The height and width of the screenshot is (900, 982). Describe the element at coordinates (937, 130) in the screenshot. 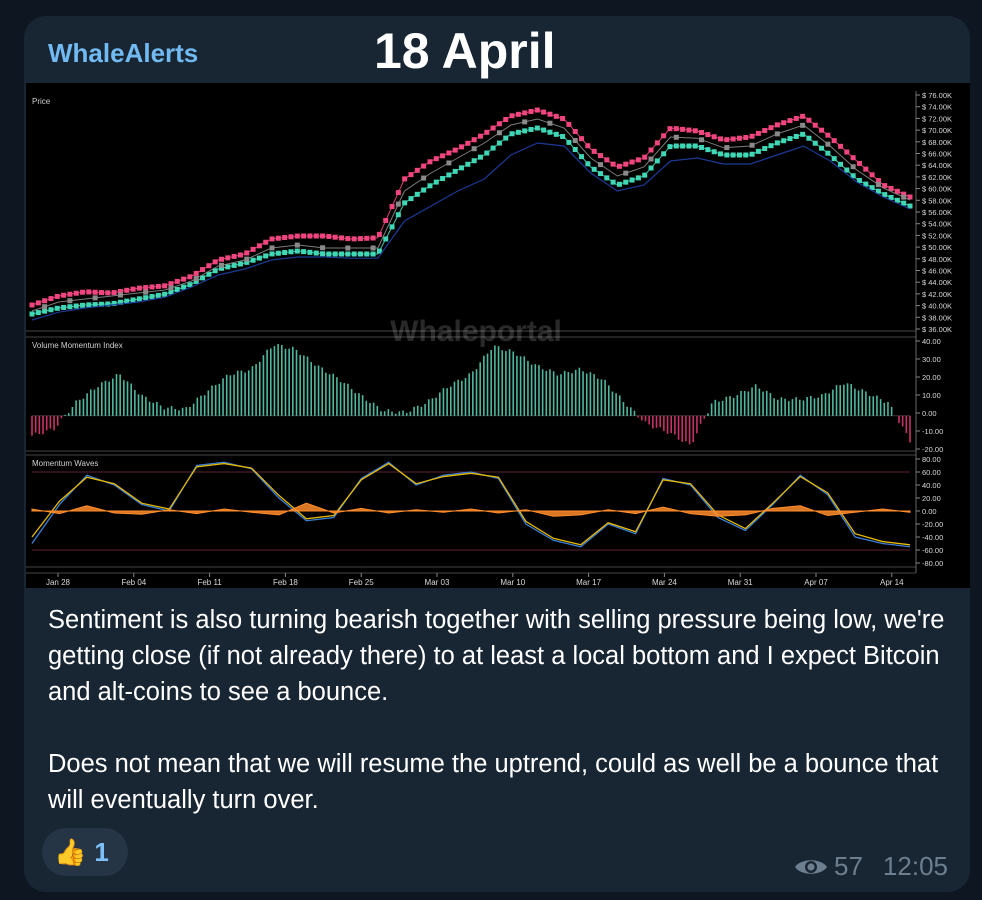

I see `y-tick-label: $ 70.00K` at that location.